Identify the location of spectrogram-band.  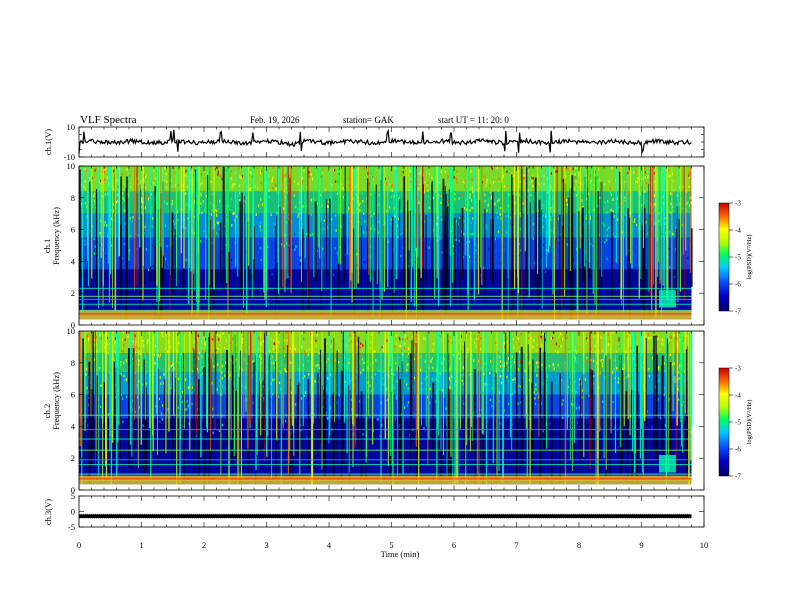
(385, 225).